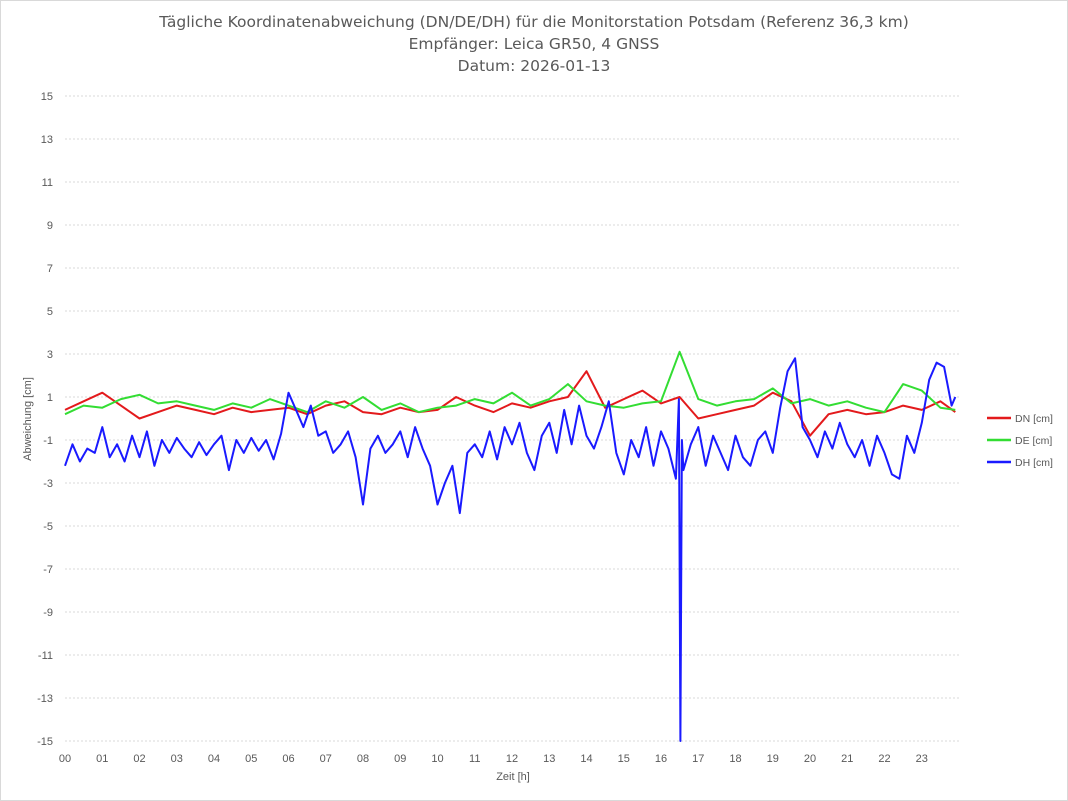 The width and height of the screenshot is (1068, 801). I want to click on x-tick-label: 01, so click(102, 759).